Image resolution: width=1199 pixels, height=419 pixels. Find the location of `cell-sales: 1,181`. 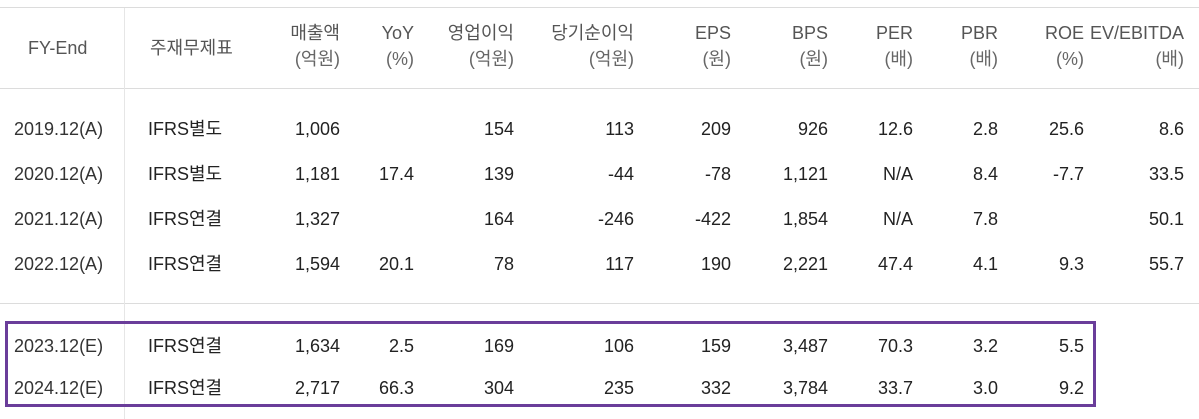

cell-sales: 1,181 is located at coordinates (317, 174).